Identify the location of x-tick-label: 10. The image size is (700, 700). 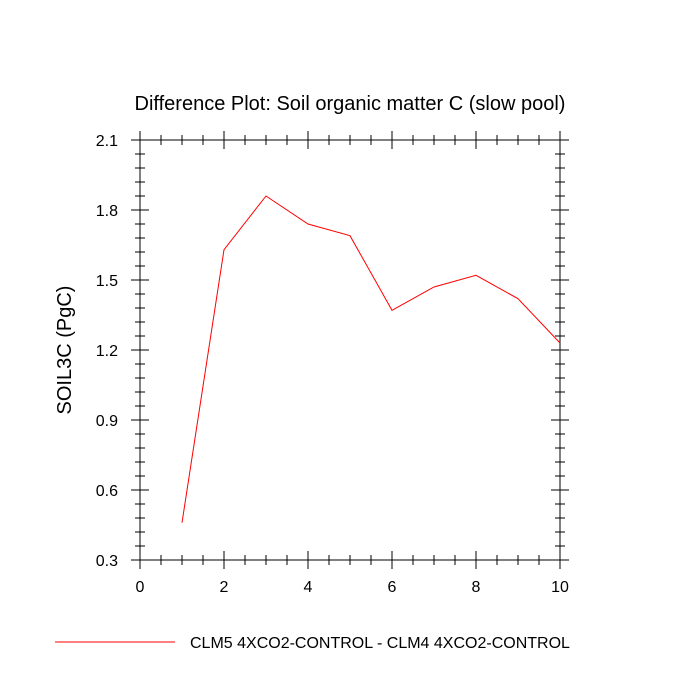
(560, 587).